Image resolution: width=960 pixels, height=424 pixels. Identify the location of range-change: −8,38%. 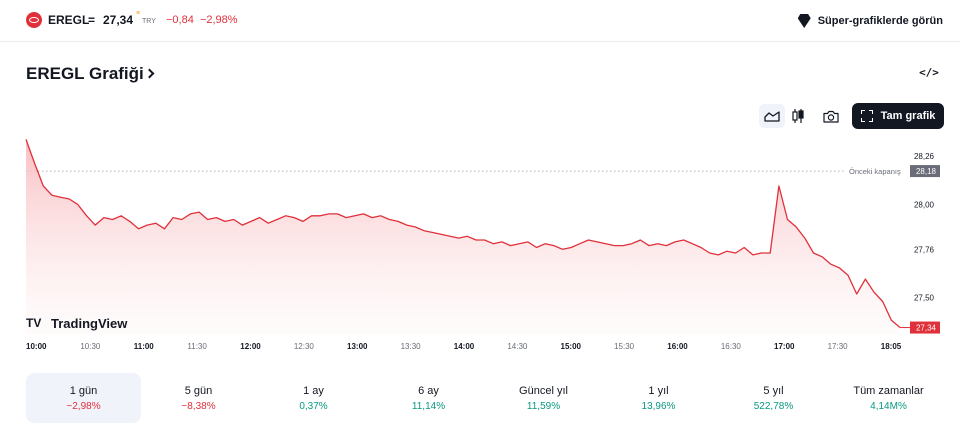
(198, 406).